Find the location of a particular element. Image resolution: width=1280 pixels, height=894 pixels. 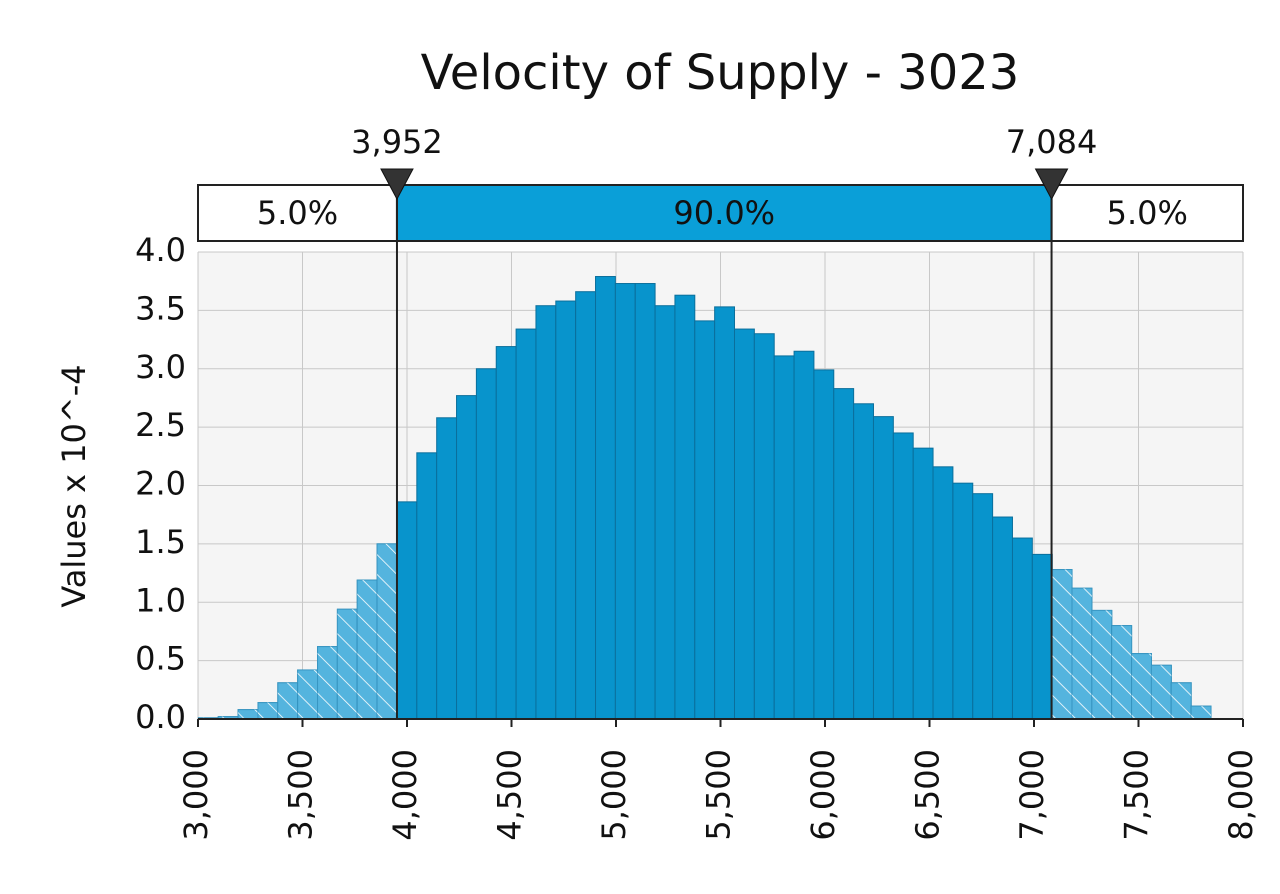

x-tick-label: 5,000 is located at coordinates (614, 795).